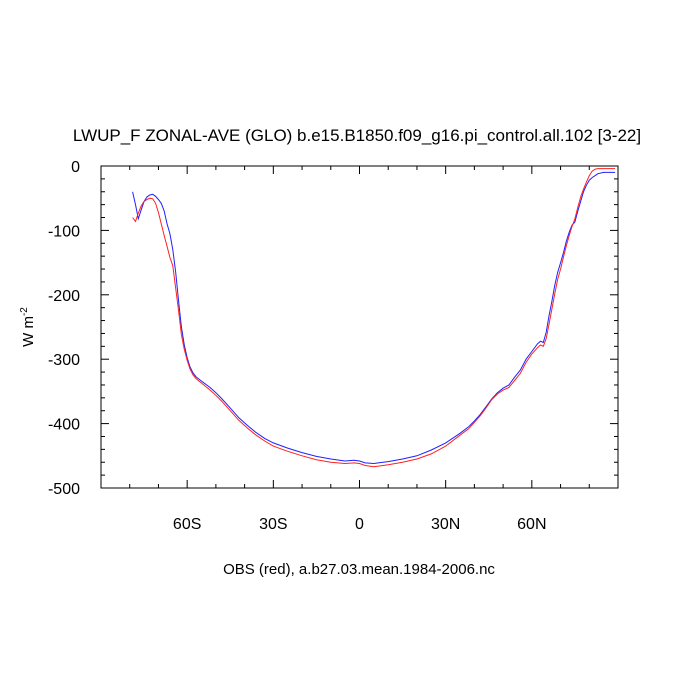  Describe the element at coordinates (359, 524) in the screenshot. I see `x-tick-label: 0` at that location.